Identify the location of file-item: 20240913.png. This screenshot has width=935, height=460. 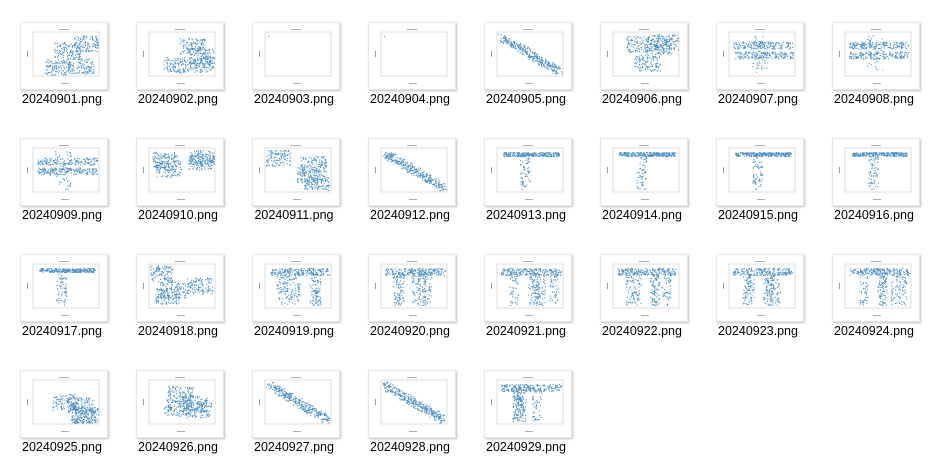
(526, 174).